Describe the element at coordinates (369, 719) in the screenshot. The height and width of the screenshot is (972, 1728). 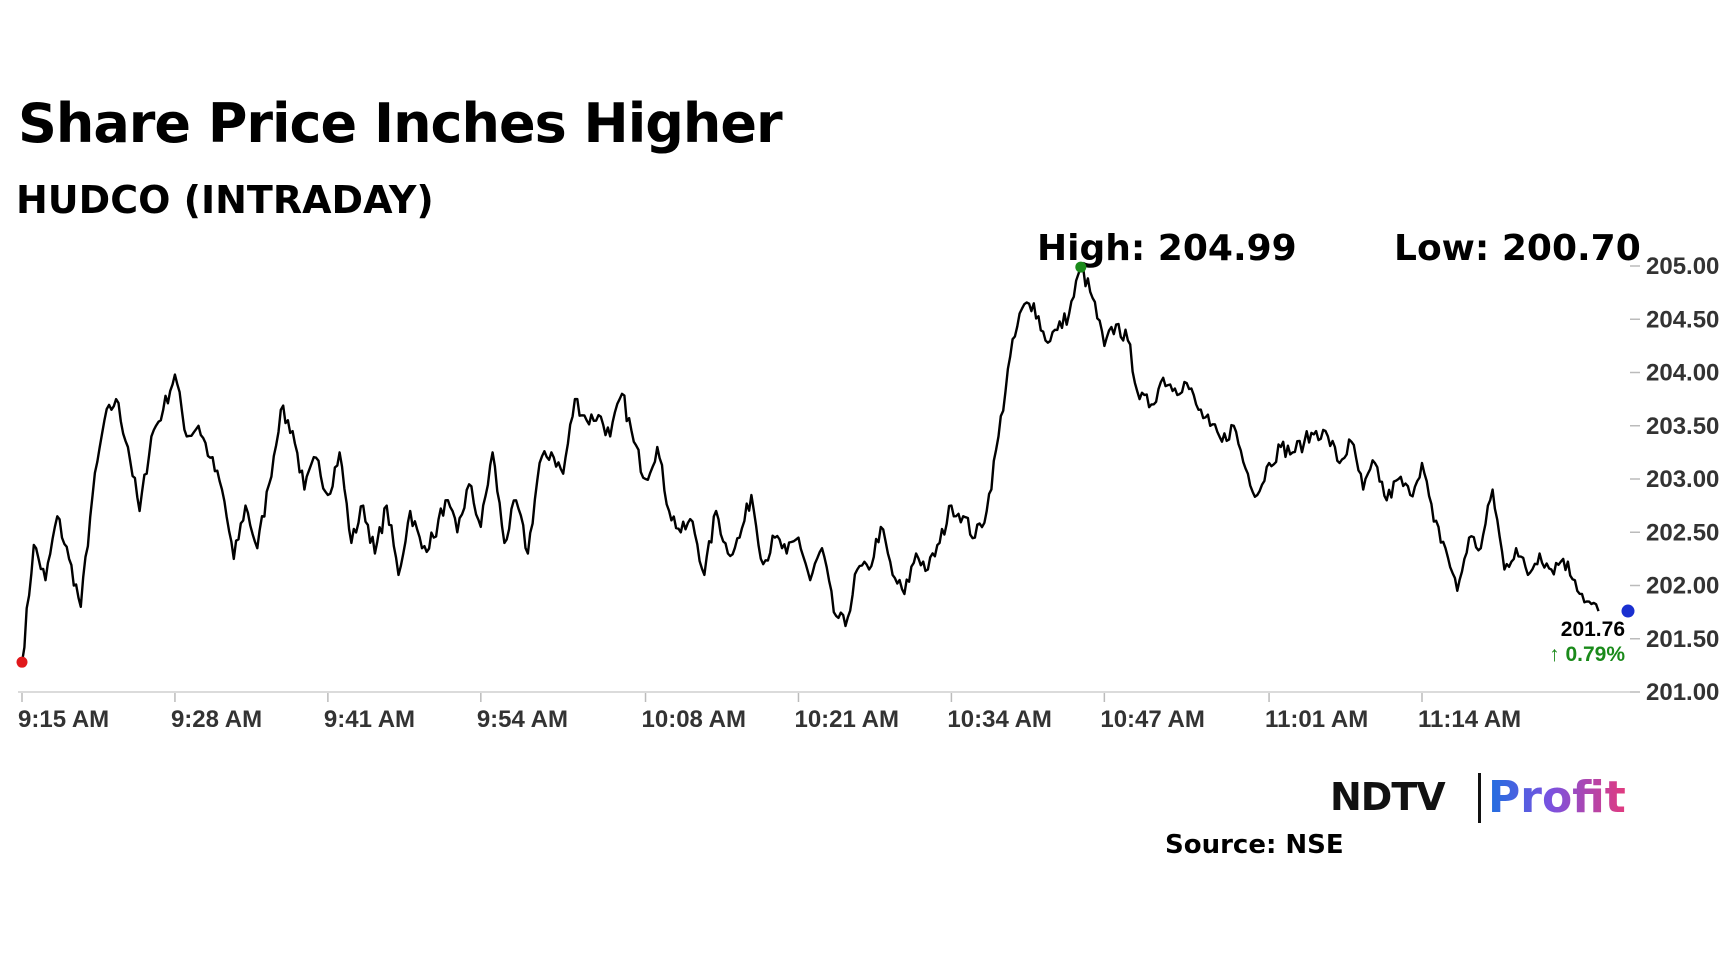
I see `x-tick-label: 9:41 AM` at that location.